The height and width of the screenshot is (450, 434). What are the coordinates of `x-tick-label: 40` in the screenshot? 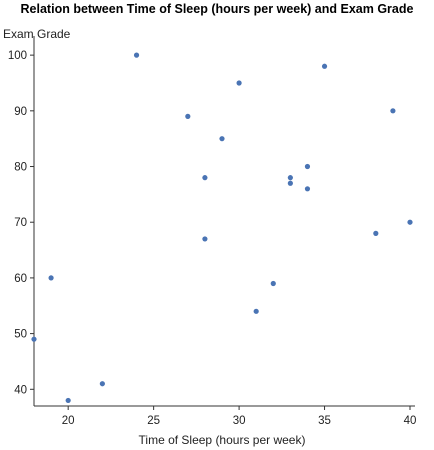 It's located at (410, 421).